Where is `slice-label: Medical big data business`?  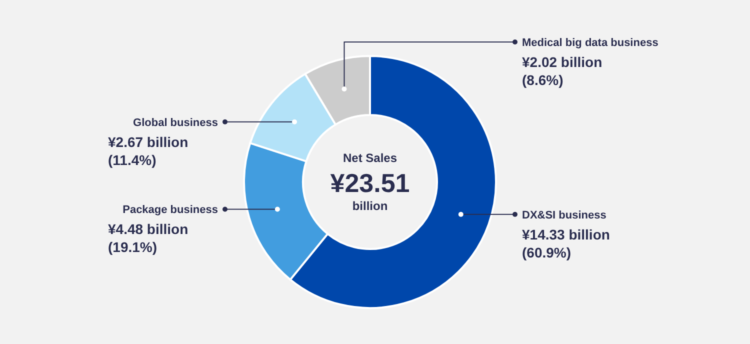
slice-label: Medical big data business is located at coordinates (590, 43).